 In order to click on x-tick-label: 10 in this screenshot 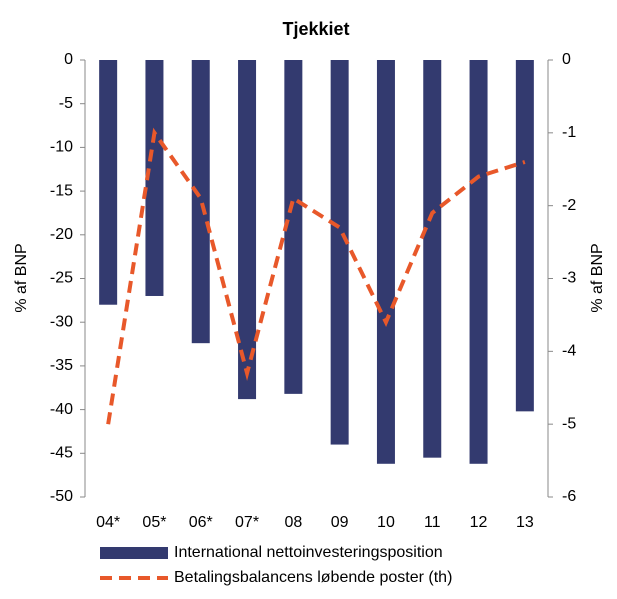, I will do `click(386, 522)`.